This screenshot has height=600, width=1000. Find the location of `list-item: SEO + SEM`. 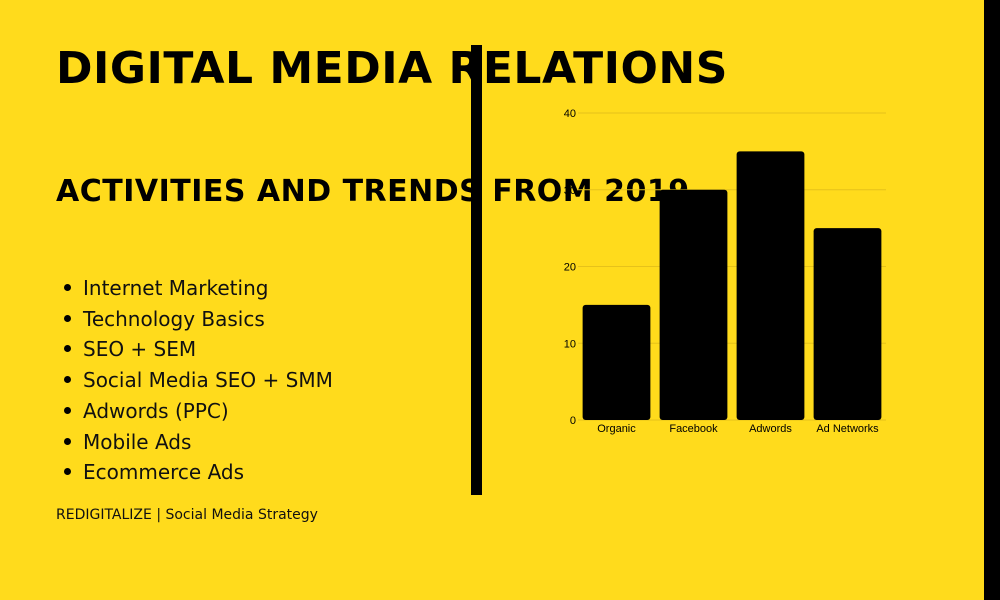

list-item: SEO + SEM is located at coordinates (198, 349).